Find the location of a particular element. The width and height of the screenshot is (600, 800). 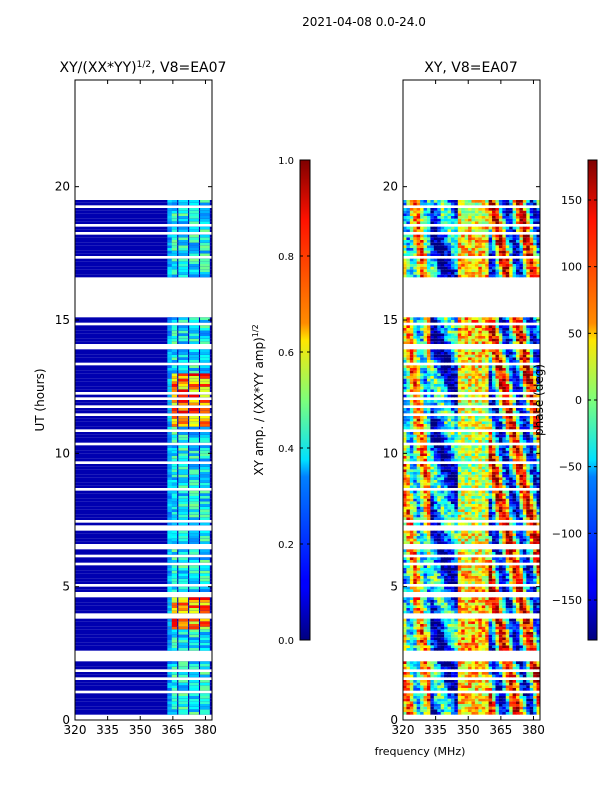

left-x-tick-label: 335 is located at coordinates (107, 730).